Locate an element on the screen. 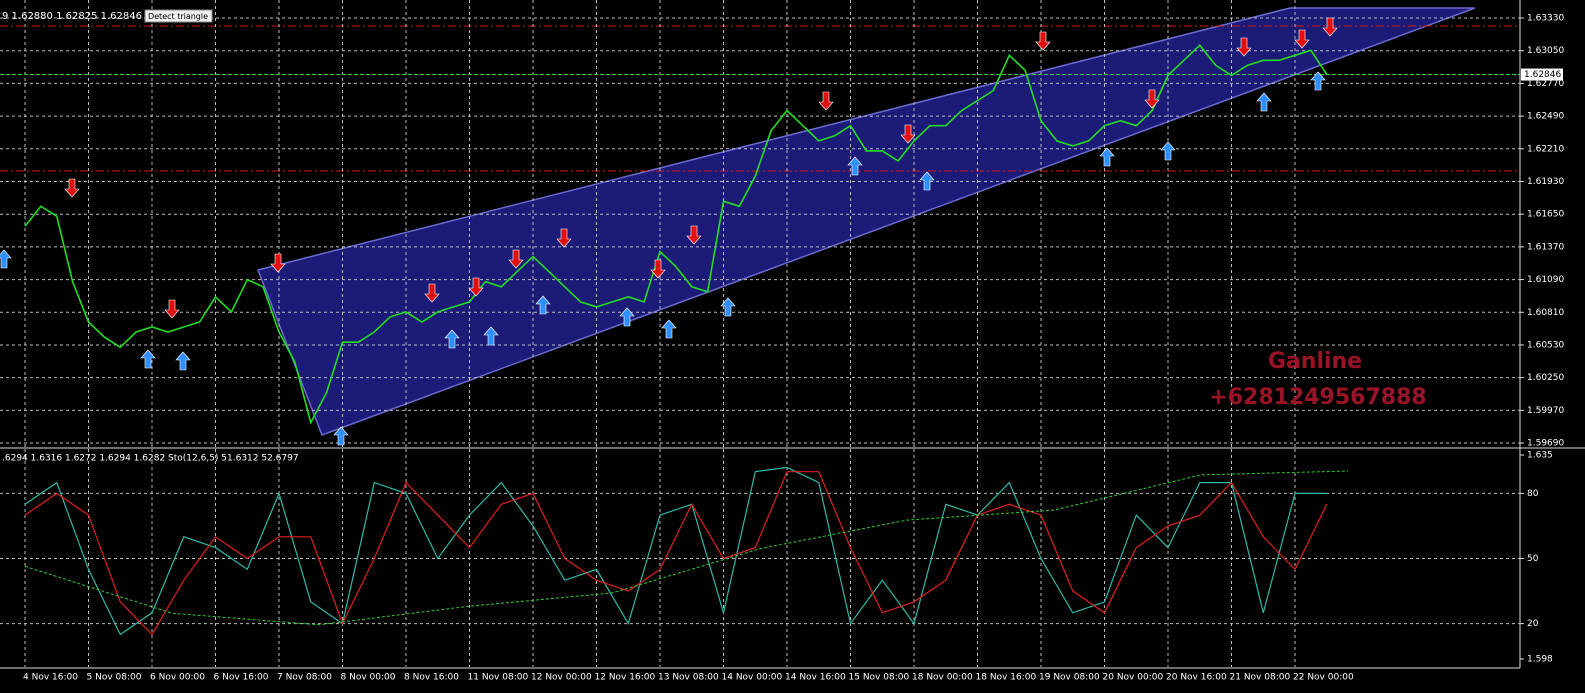  y-tick-label: 1.62210 is located at coordinates (1545, 149).